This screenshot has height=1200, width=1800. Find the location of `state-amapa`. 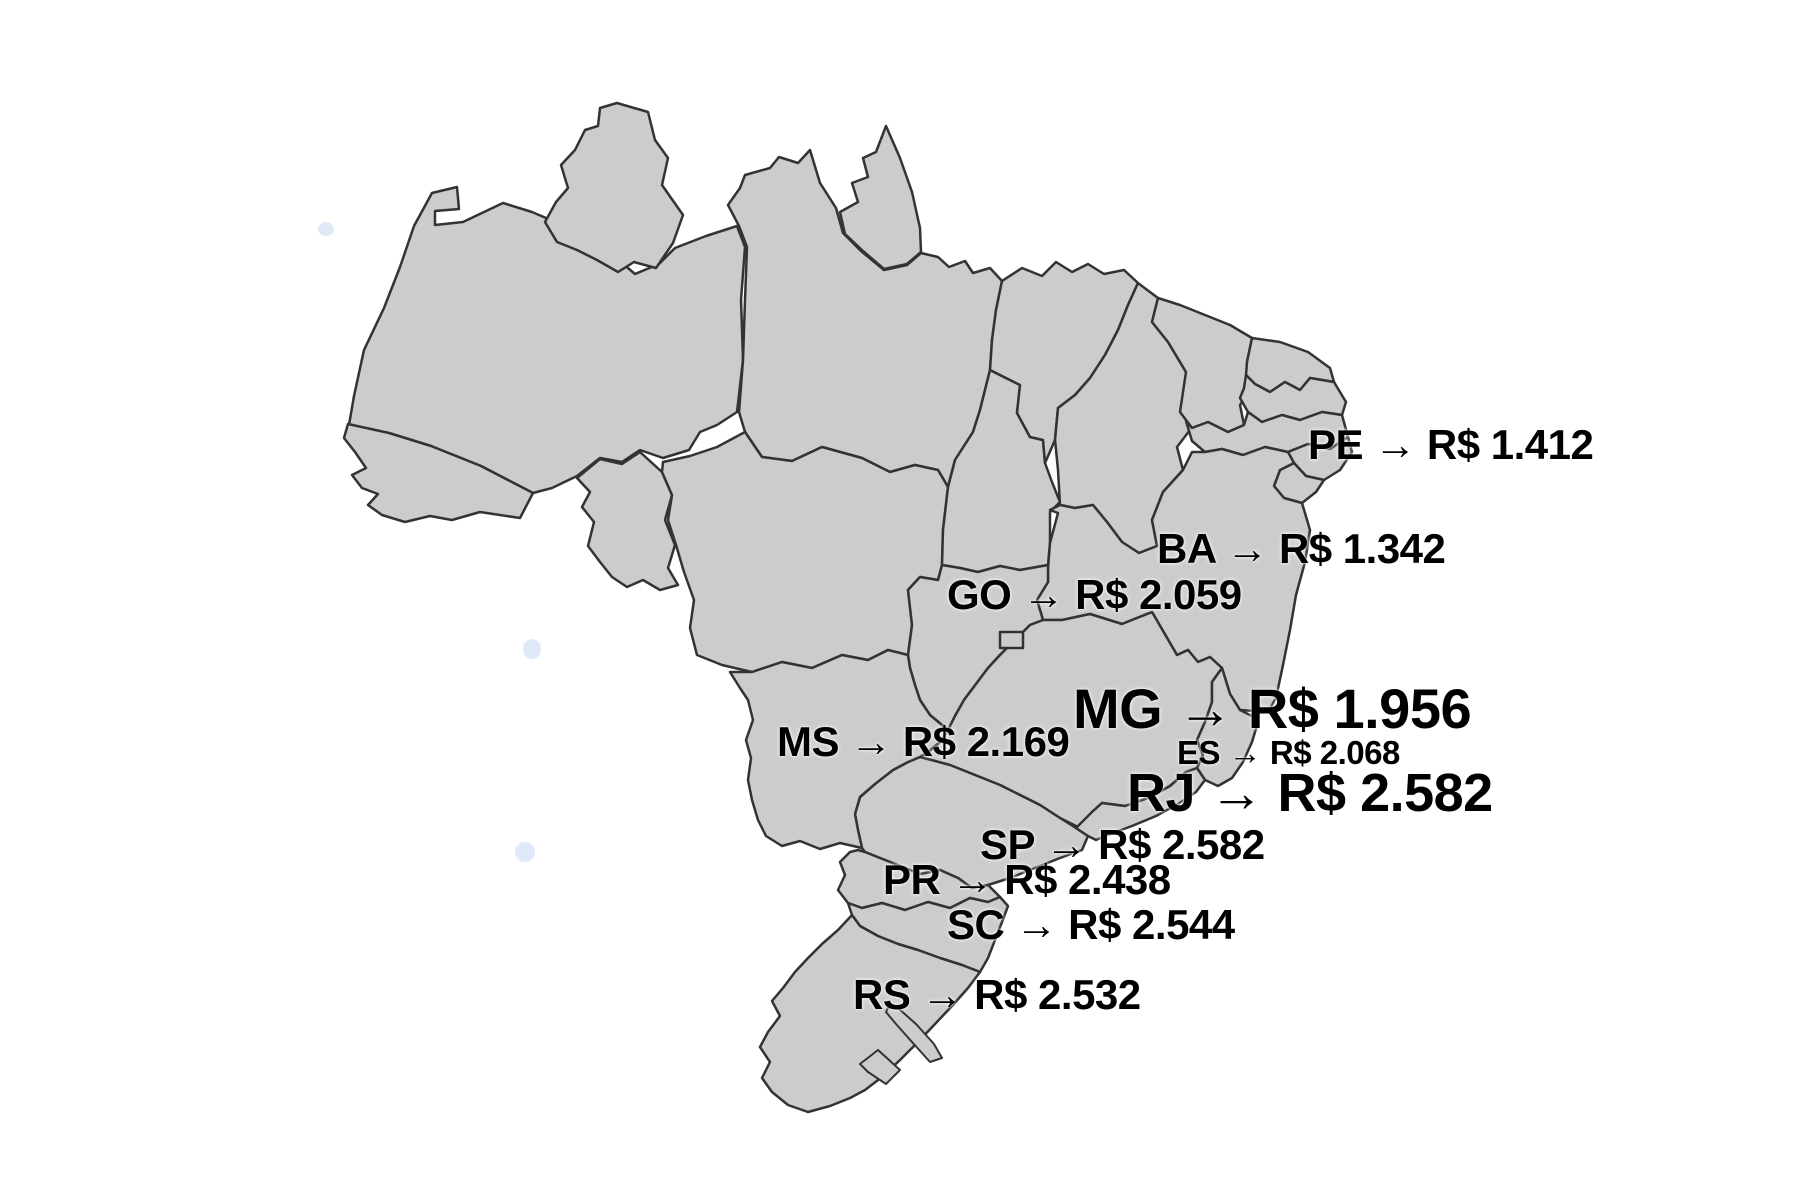

state-amapa is located at coordinates (880, 197).